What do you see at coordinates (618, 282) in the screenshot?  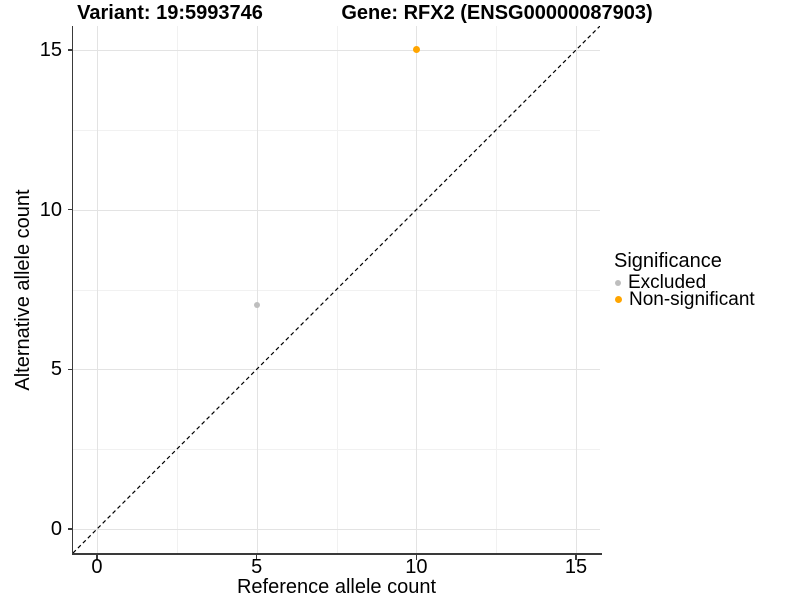 I see `excluded-dot-icon` at bounding box center [618, 282].